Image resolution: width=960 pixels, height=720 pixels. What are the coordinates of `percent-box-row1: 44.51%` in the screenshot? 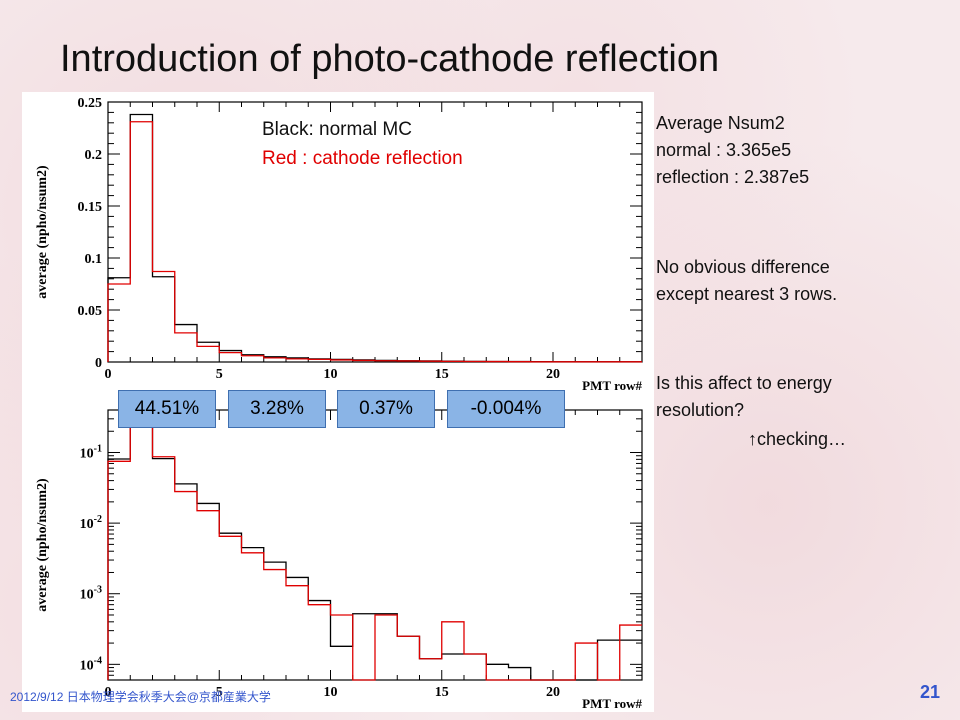 It's located at (167, 409).